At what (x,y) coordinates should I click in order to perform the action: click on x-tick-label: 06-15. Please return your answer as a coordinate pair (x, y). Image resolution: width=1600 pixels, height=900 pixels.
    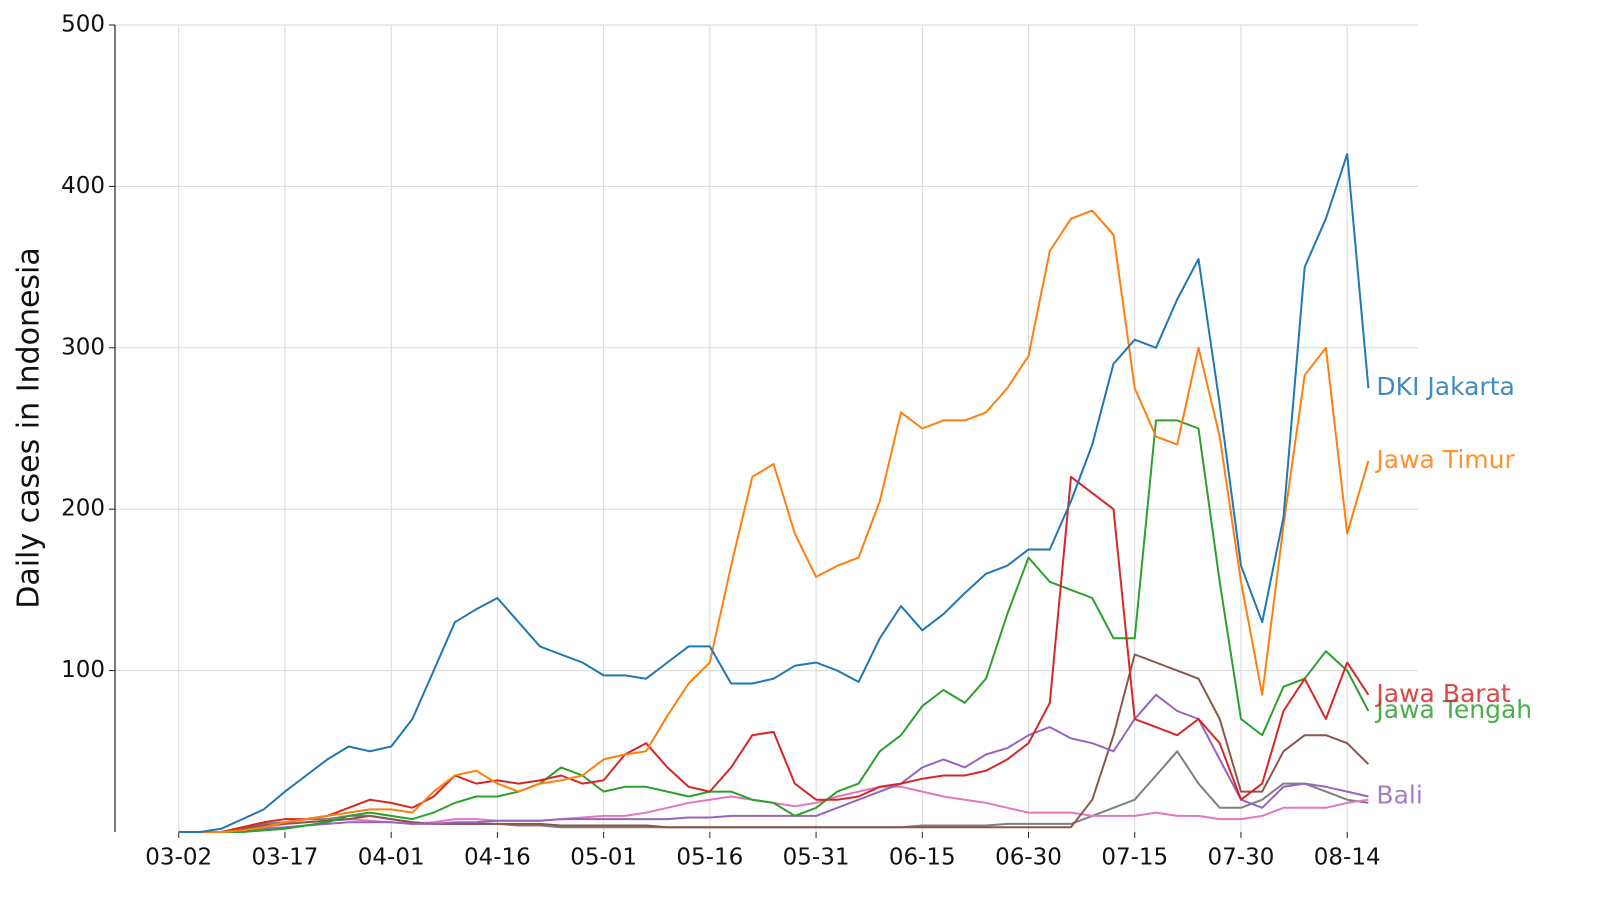
    Looking at the image, I should click on (922, 858).